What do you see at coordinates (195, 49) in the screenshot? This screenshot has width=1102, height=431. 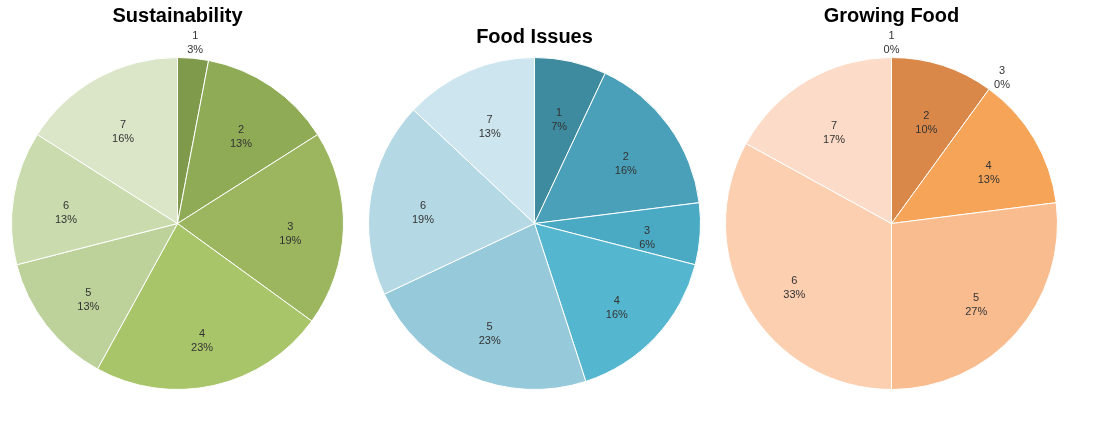 I see `data-label: 3%` at bounding box center [195, 49].